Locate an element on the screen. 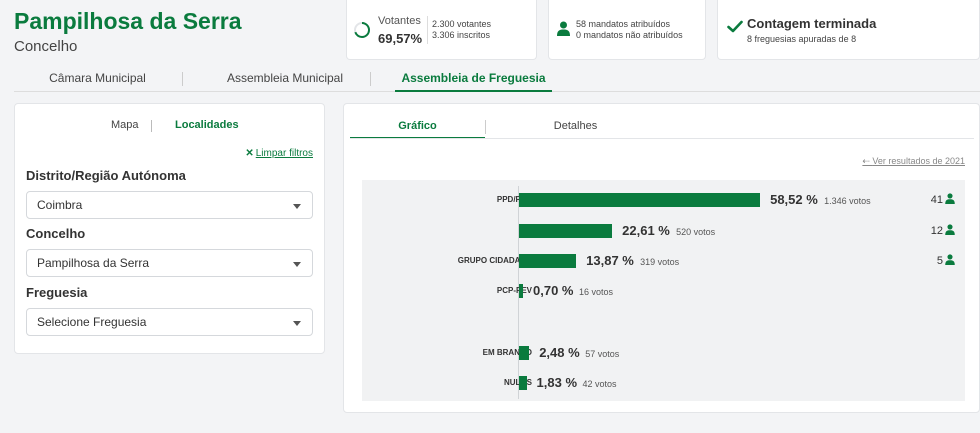 The width and height of the screenshot is (980, 433). chart-row: GRUPO CIDADAOS 13,87 % 319 votos 5 is located at coordinates (663, 261).